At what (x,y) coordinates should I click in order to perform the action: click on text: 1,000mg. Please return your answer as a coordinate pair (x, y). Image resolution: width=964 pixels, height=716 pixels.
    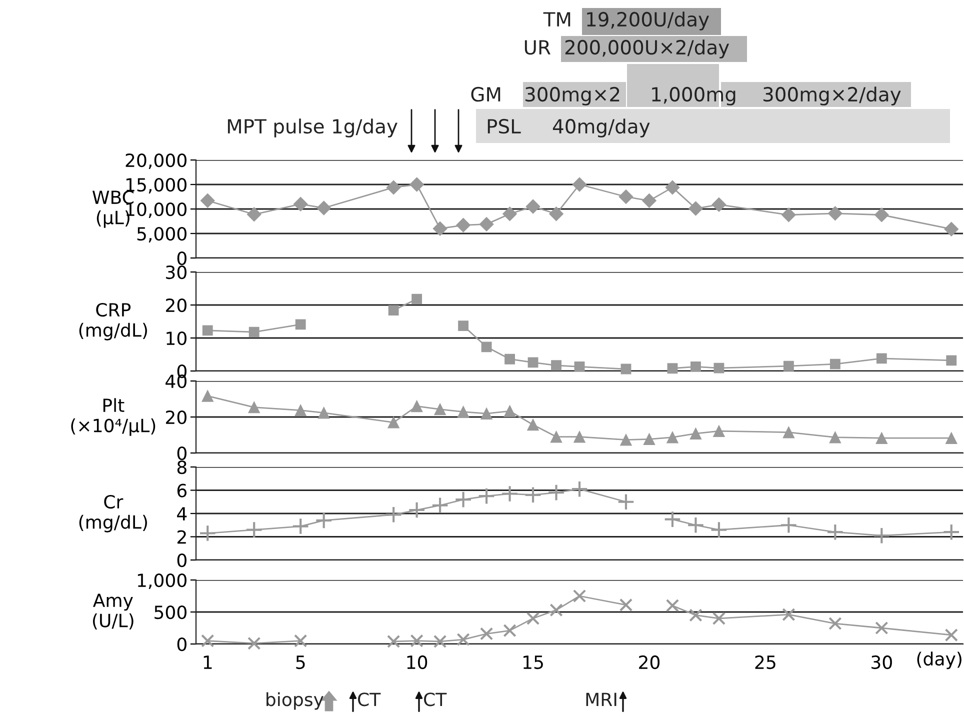
    Looking at the image, I should click on (694, 96).